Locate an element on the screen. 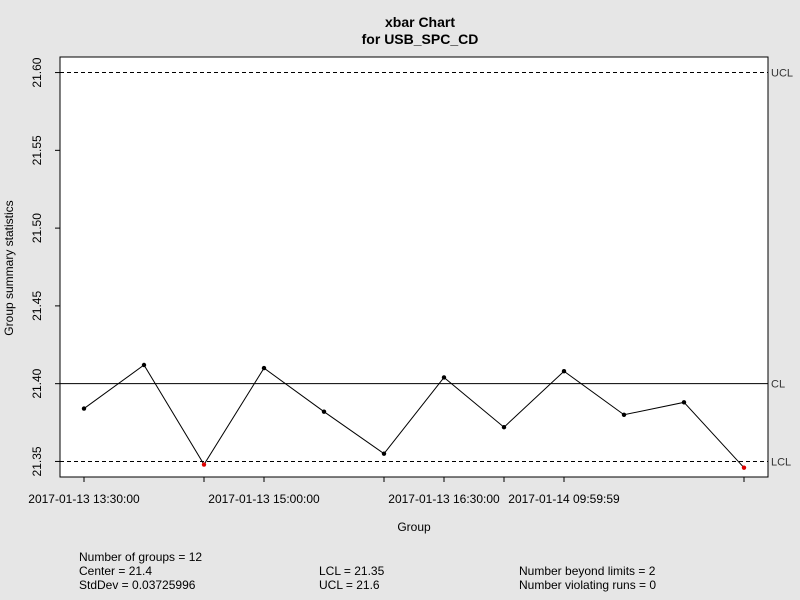 This screenshot has width=800, height=600. stat-number-of-groups: Number of groups = 12 is located at coordinates (141, 557).